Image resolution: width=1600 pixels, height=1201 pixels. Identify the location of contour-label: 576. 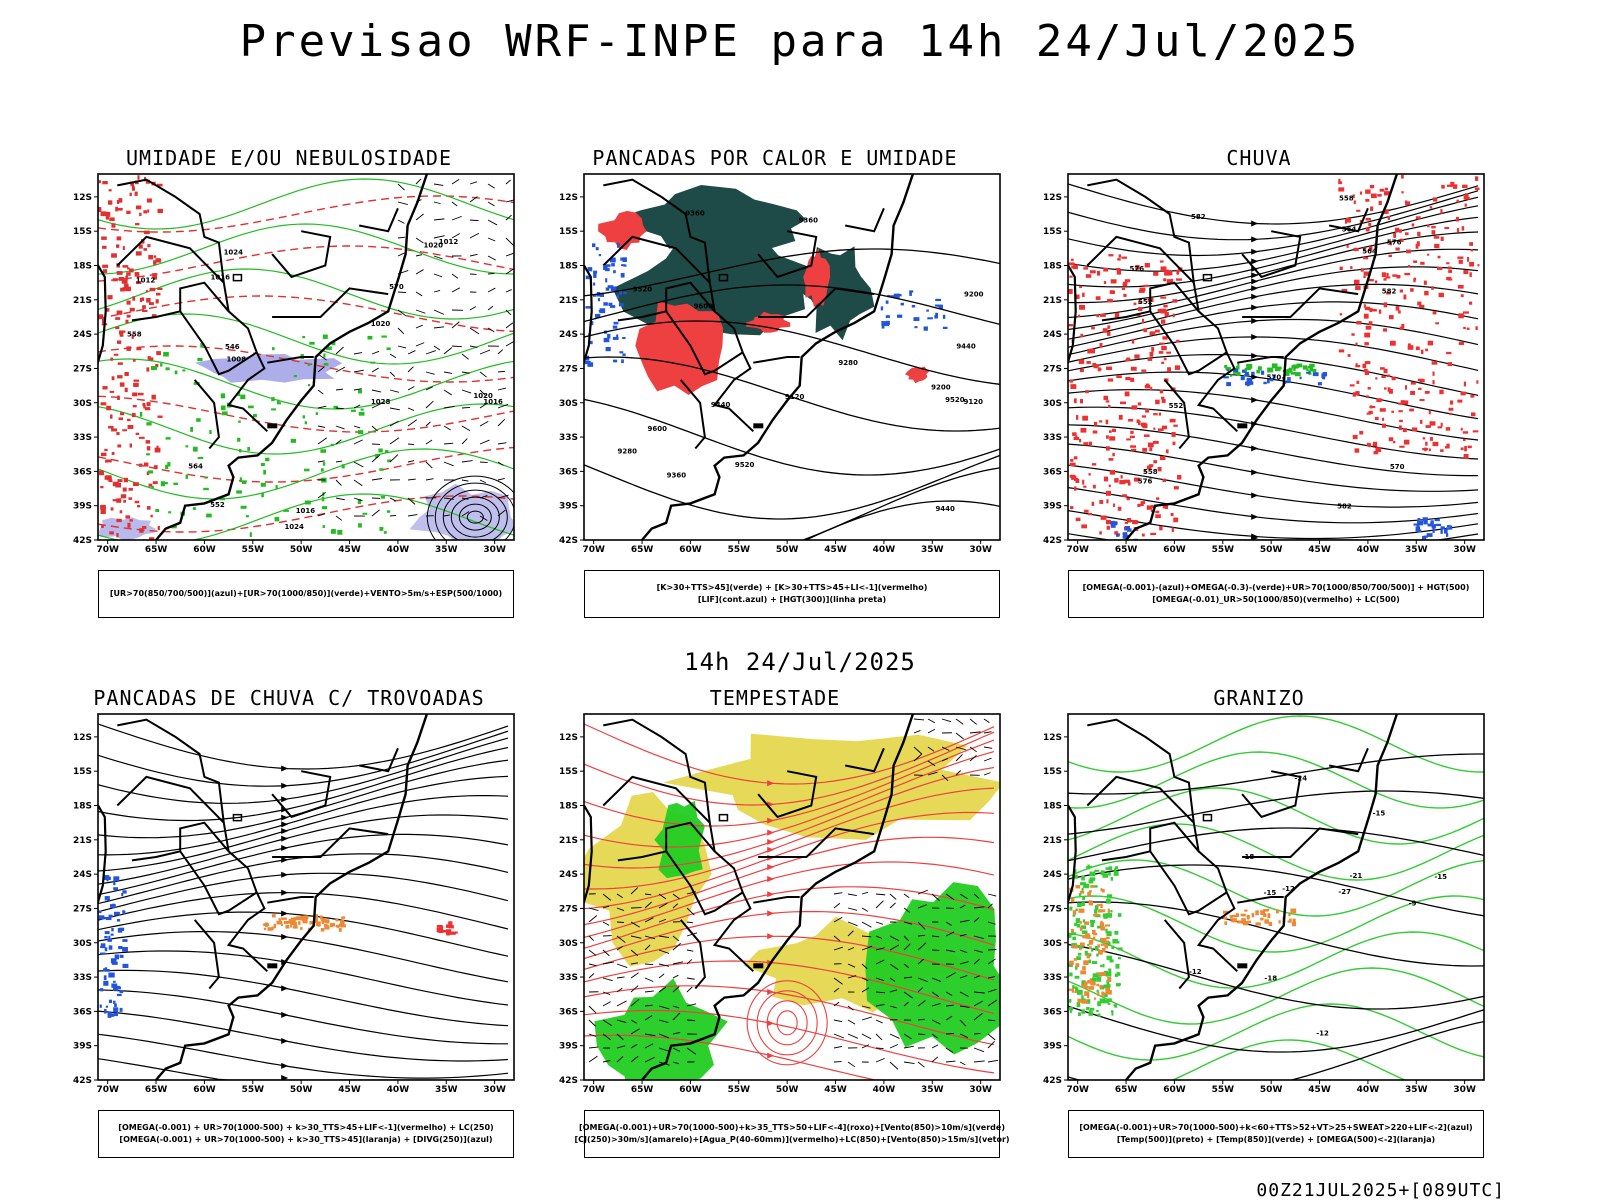
(1136, 269).